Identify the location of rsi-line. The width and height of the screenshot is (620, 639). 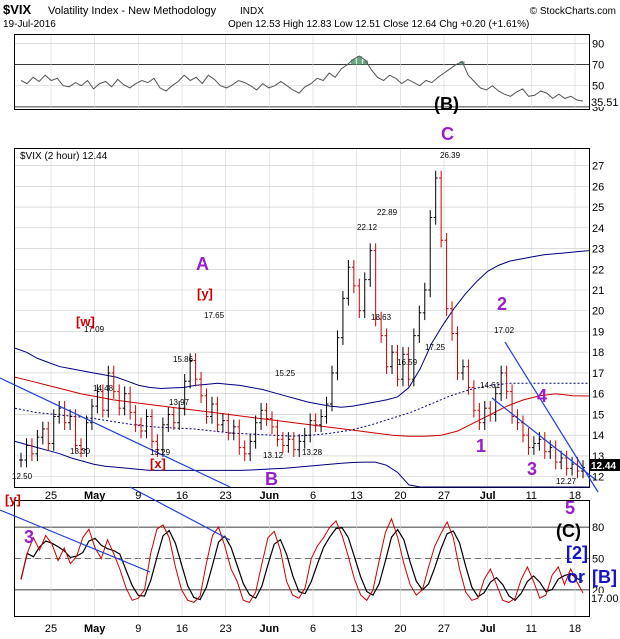
(302, 78).